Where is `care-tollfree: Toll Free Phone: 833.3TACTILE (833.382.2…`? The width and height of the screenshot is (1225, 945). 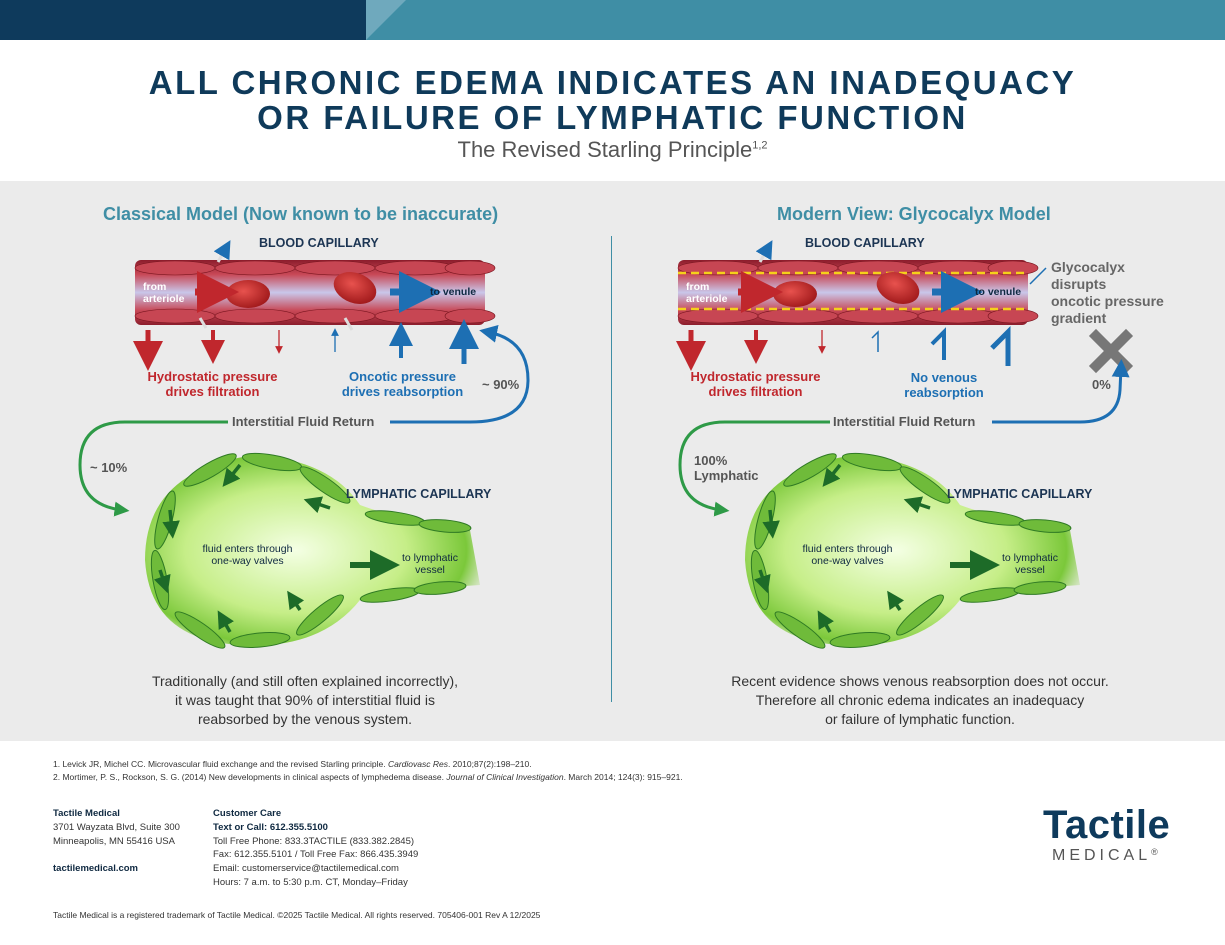
care-tollfree: Toll Free Phone: 833.3TACTILE (833.382.2… is located at coordinates (314, 841).